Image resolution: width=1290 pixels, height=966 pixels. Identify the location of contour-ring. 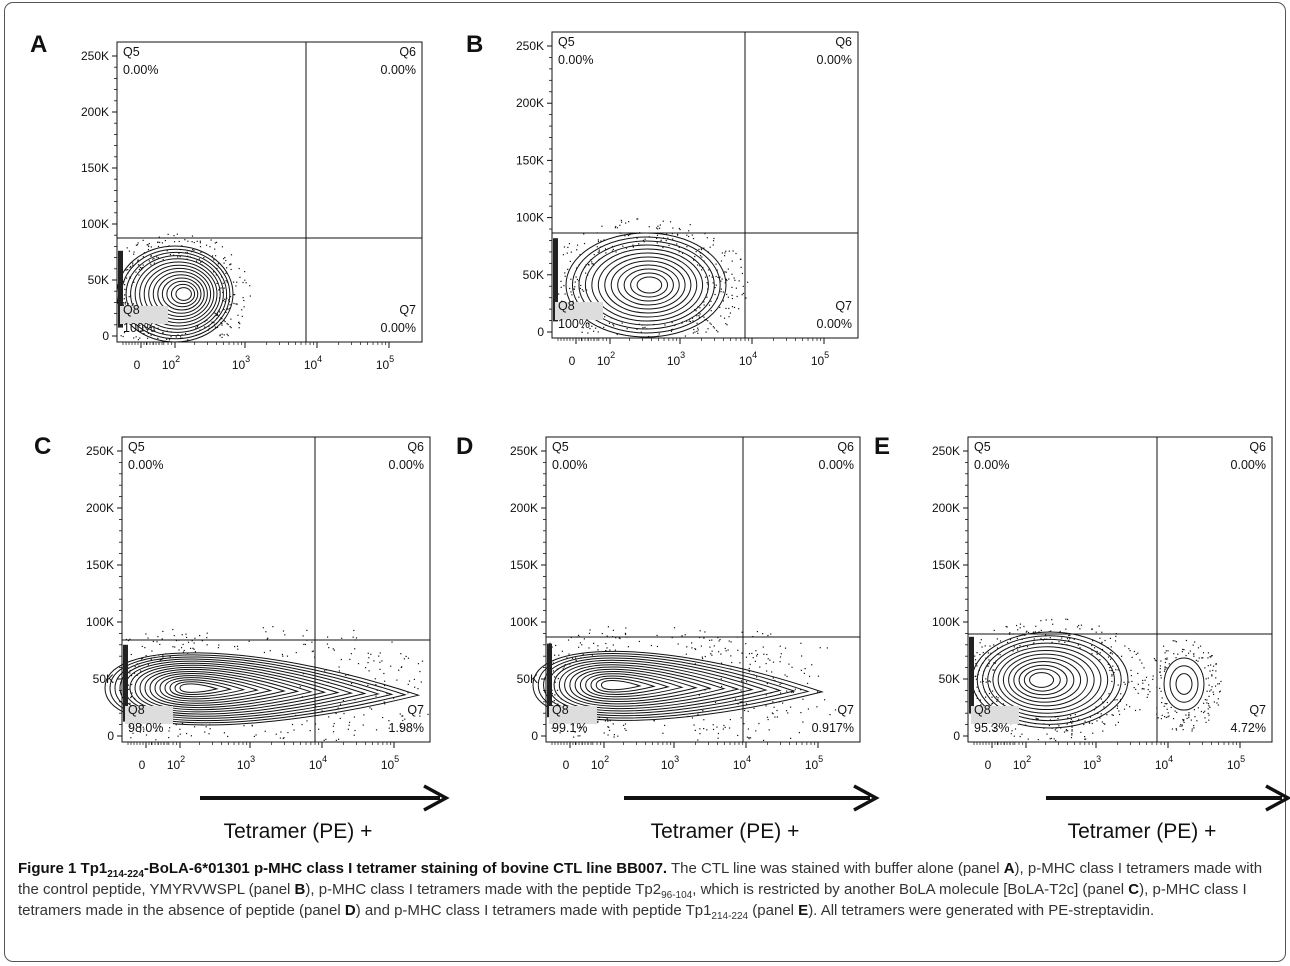
(220, 688).